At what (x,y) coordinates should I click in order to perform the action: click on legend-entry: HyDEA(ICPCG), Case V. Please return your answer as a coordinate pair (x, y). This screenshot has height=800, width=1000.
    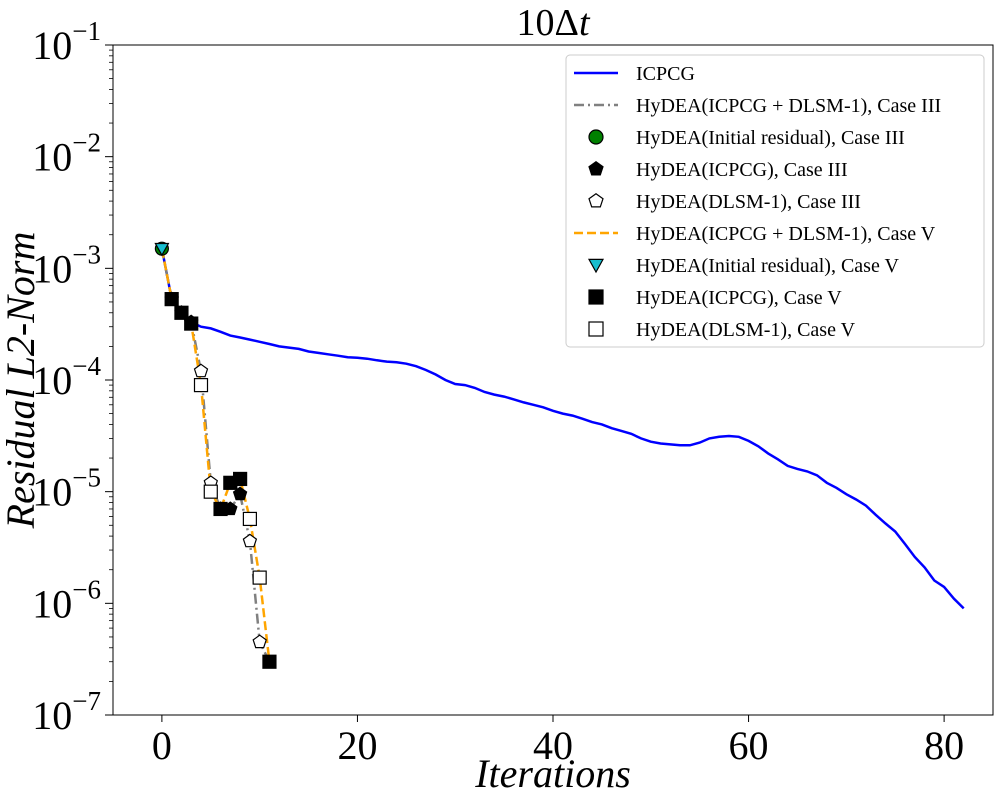
    Looking at the image, I should click on (715, 298).